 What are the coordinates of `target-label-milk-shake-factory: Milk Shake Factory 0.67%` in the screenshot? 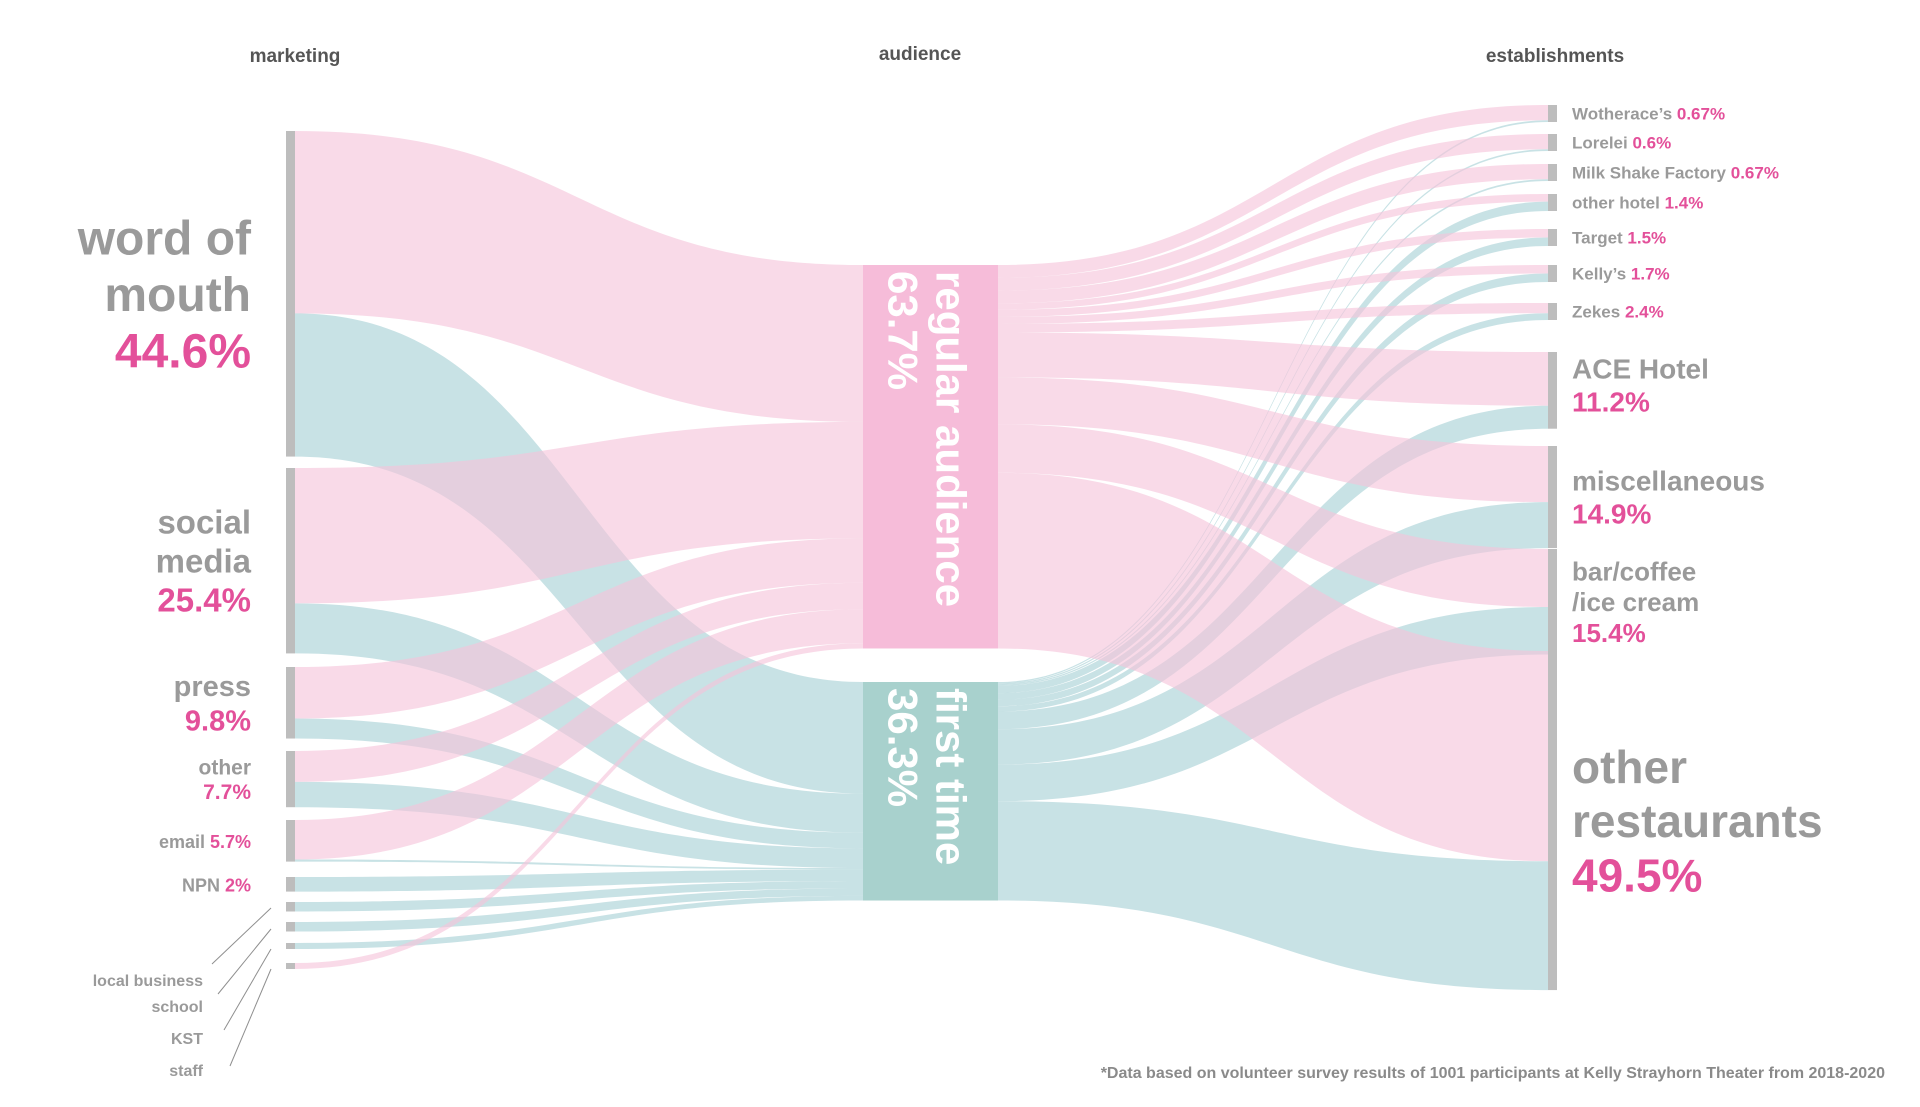 It's located at (1675, 173).